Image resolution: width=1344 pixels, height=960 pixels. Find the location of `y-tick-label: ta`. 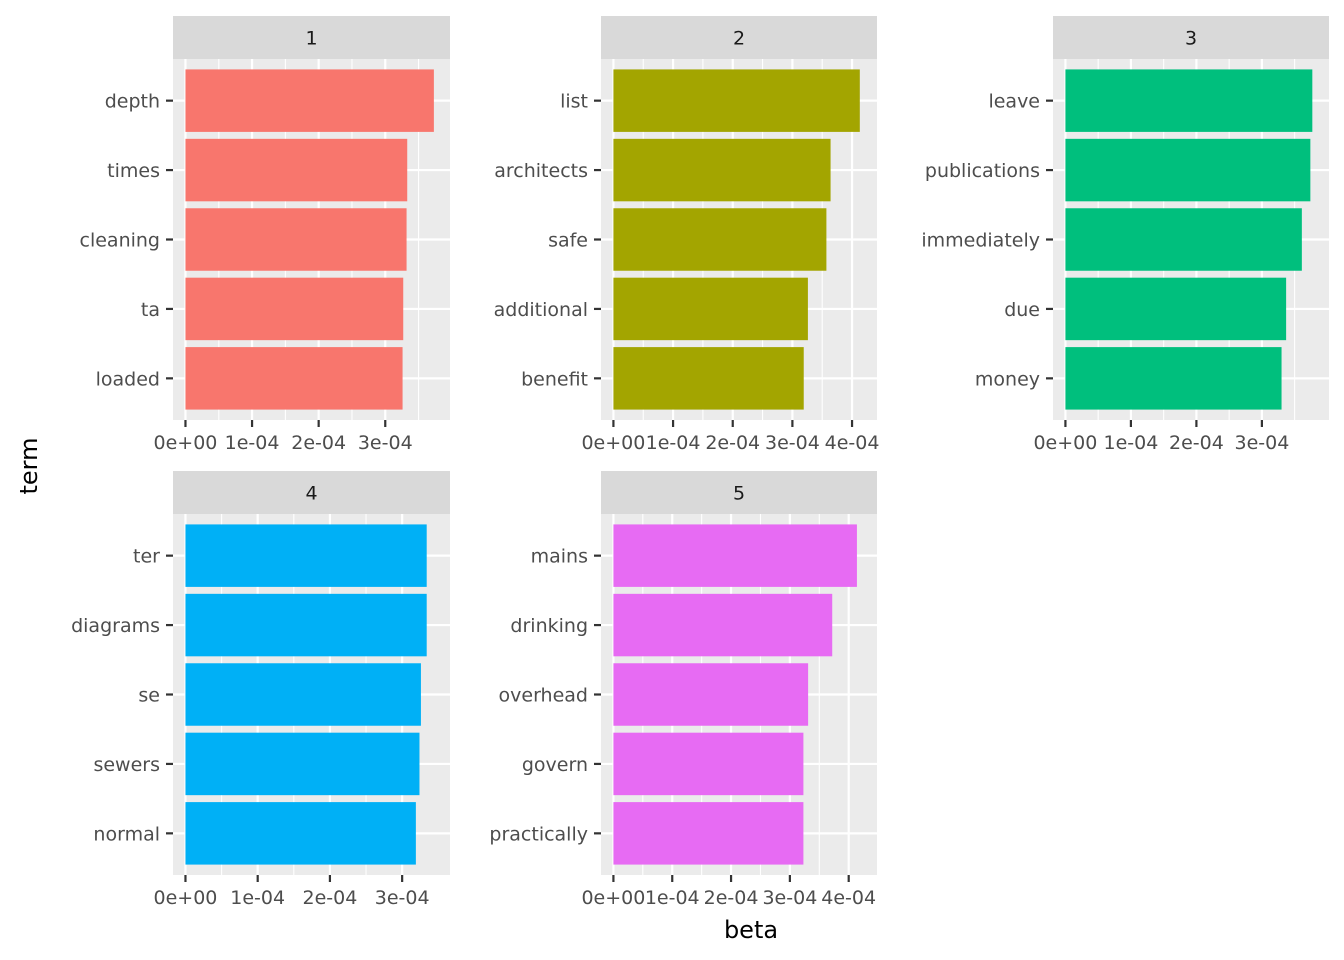

y-tick-label: ta is located at coordinates (150, 310).